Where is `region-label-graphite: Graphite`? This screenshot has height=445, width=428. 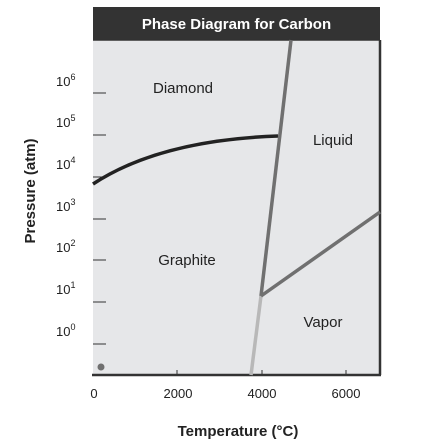
region-label-graphite: Graphite is located at coordinates (187, 260).